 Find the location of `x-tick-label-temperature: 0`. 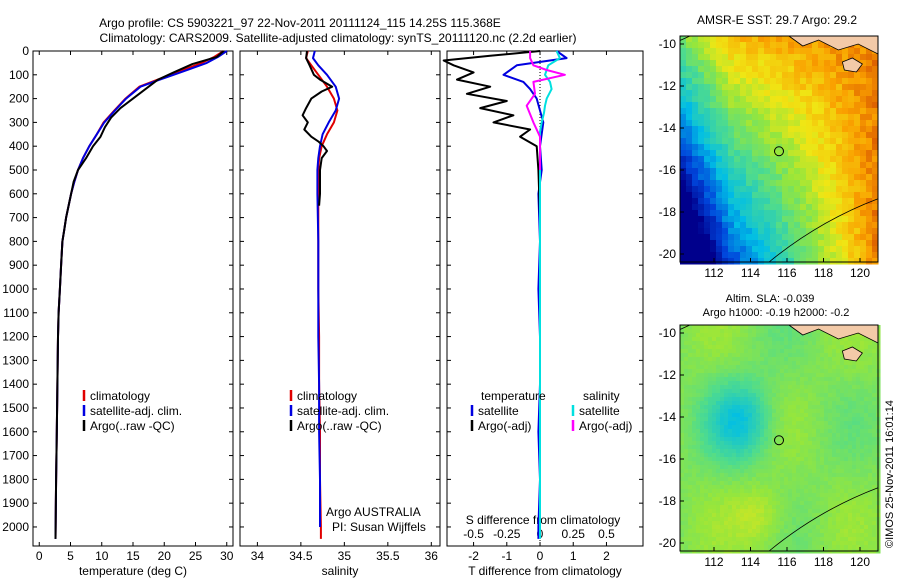

x-tick-label-temperature: 0 is located at coordinates (39, 556).